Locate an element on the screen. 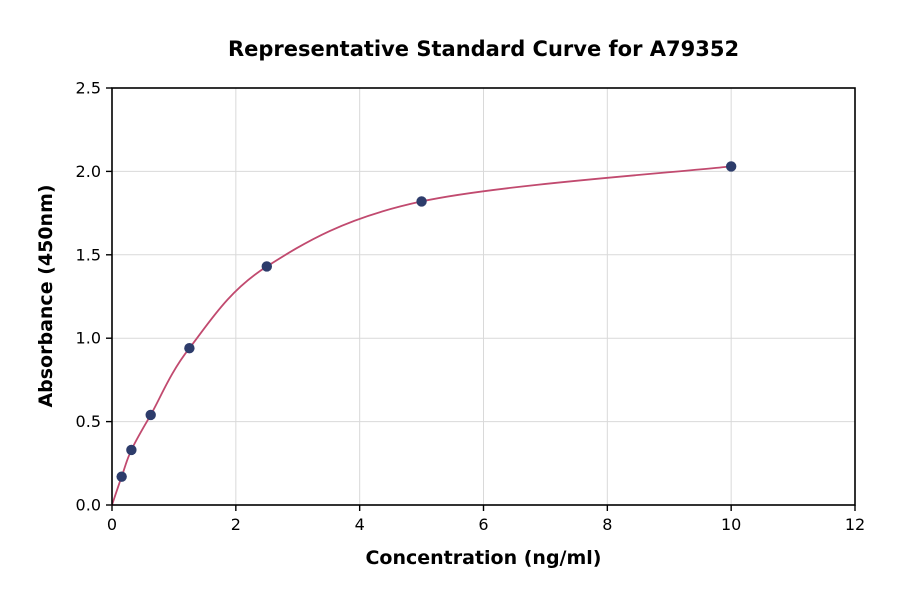 The height and width of the screenshot is (594, 900). y-tick-labels: 0.0 0.5 1.0 1.5 2.0 2.5 is located at coordinates (88, 297).